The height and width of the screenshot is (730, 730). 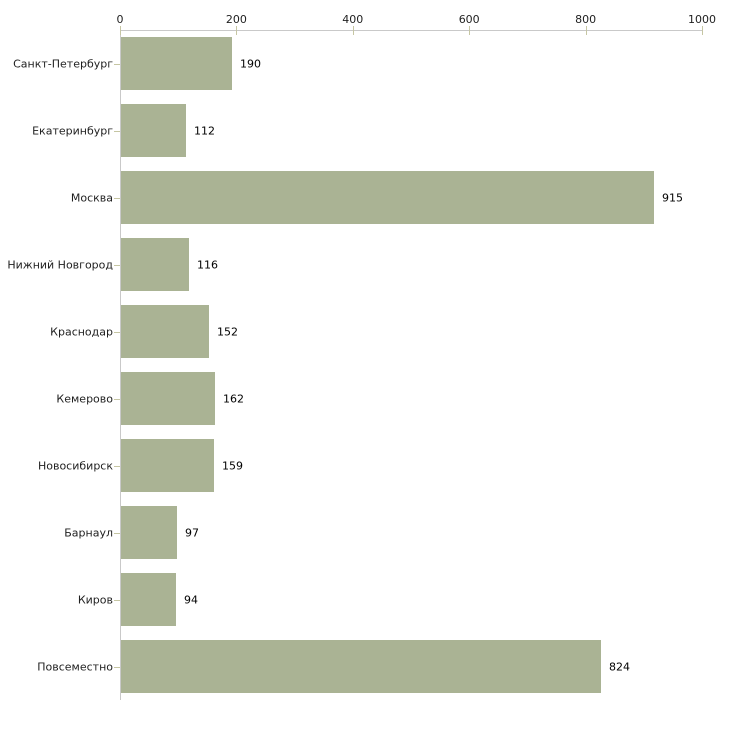 I want to click on y-axis-line, so click(x=120, y=365).